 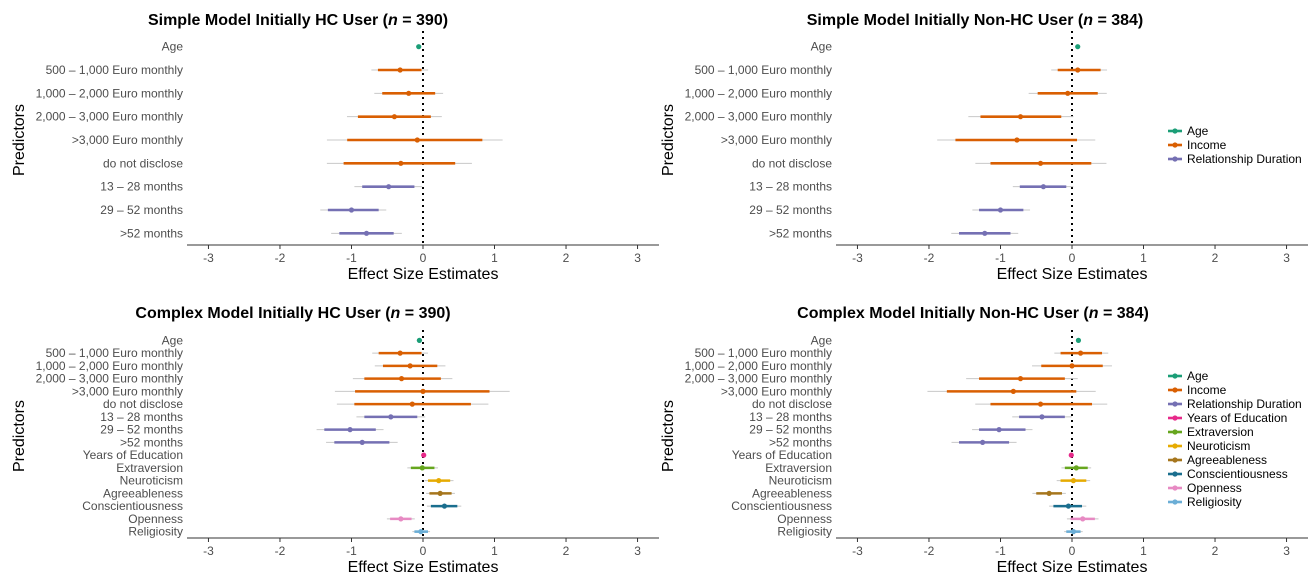 What do you see at coordinates (1237, 418) in the screenshot?
I see `legend-label: Years of Education` at bounding box center [1237, 418].